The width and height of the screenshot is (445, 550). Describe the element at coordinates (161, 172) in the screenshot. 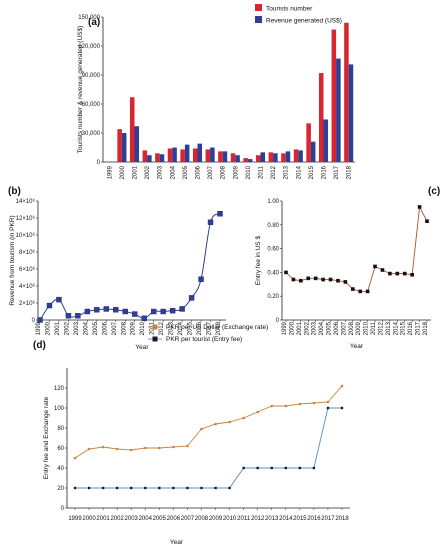

I see `x-tick-label: 2003` at that location.